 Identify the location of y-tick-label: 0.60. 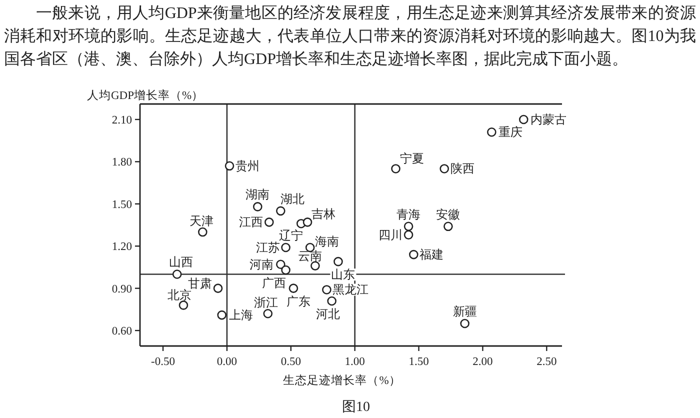
(122, 332).